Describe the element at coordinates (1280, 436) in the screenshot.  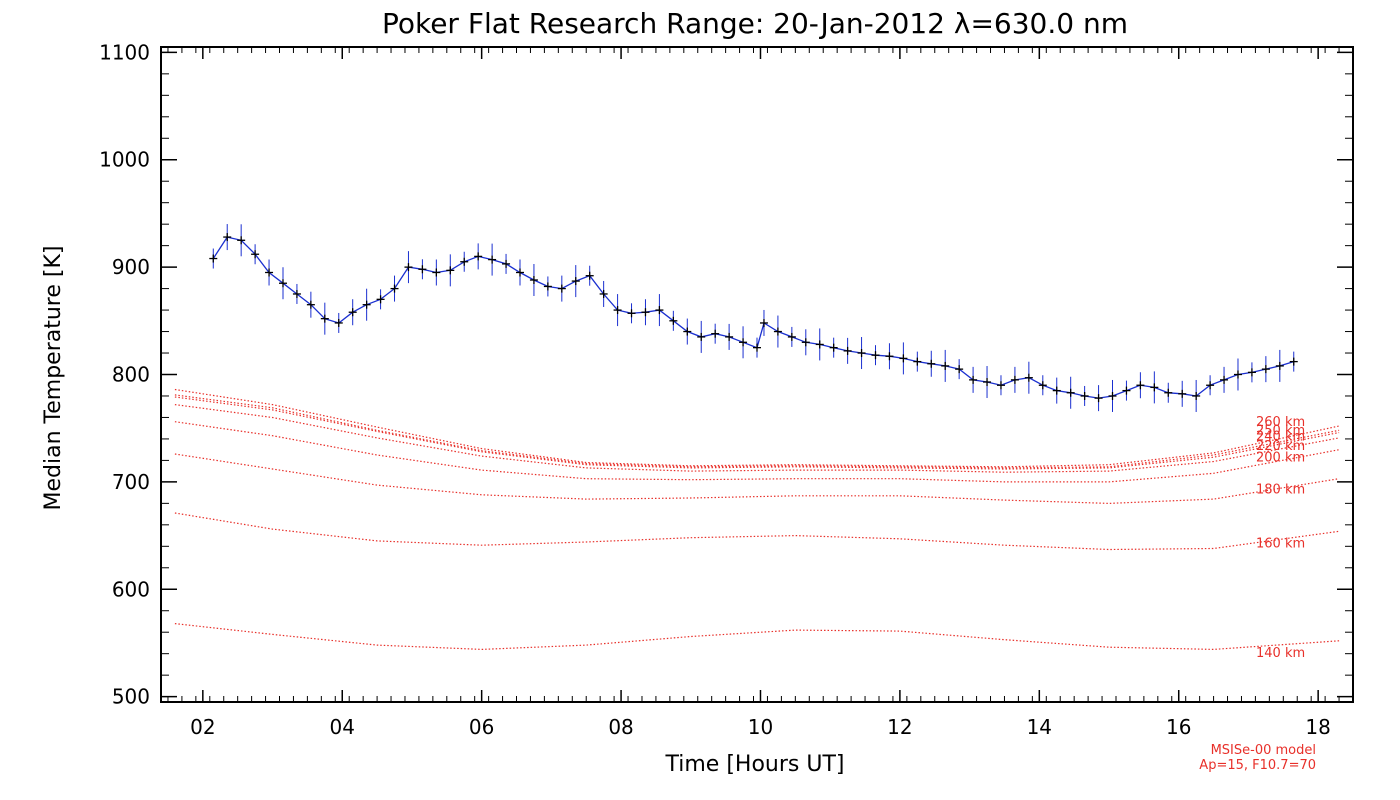
I see `model-label: 240 km` at that location.